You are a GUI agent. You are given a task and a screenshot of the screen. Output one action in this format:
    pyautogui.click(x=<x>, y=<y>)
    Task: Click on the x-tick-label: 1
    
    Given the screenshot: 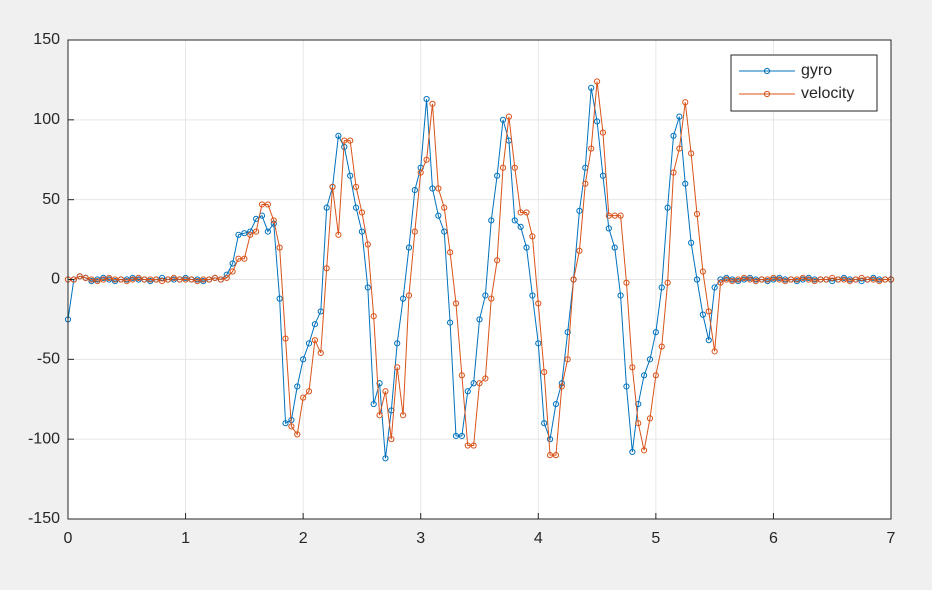 What is the action you would take?
    pyautogui.click(x=185, y=538)
    